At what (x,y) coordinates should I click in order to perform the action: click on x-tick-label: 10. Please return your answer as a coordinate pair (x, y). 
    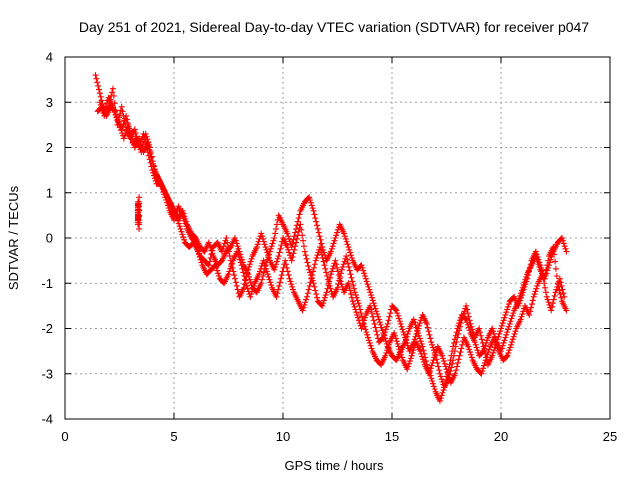
    Looking at the image, I should click on (283, 436).